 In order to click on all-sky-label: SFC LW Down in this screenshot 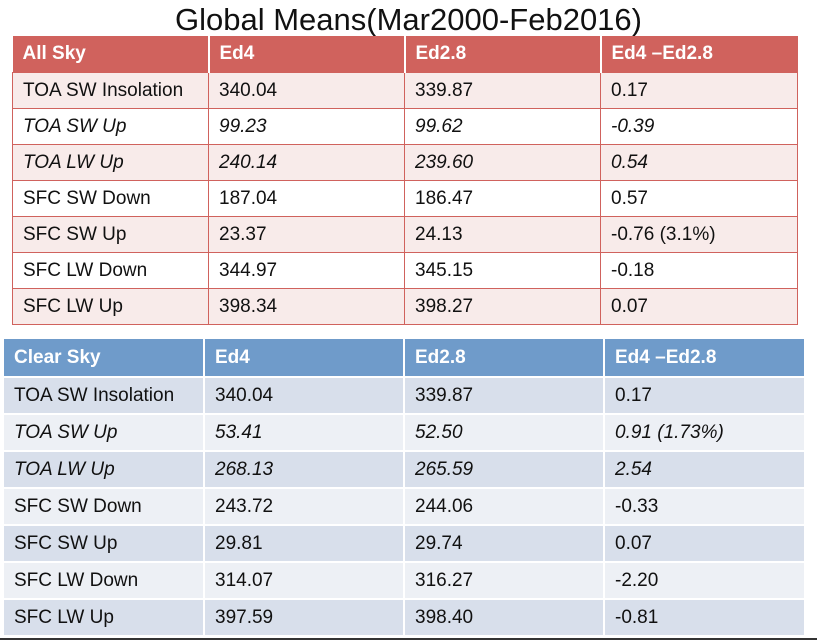, I will do `click(110, 270)`.